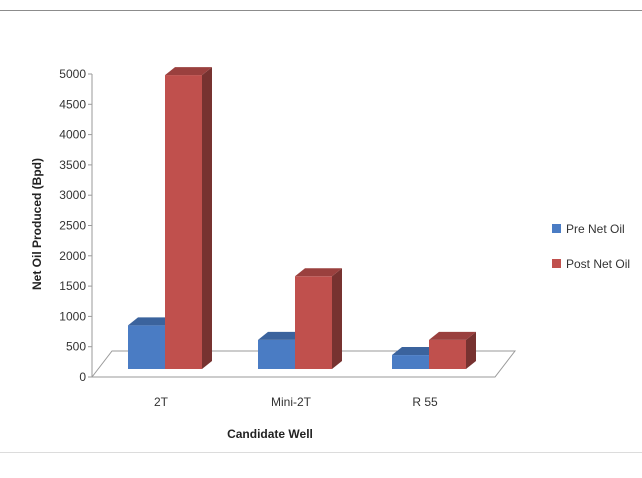 This screenshot has height=478, width=642. Describe the element at coordinates (72, 226) in the screenshot. I see `y-tick-label: 2500` at that location.